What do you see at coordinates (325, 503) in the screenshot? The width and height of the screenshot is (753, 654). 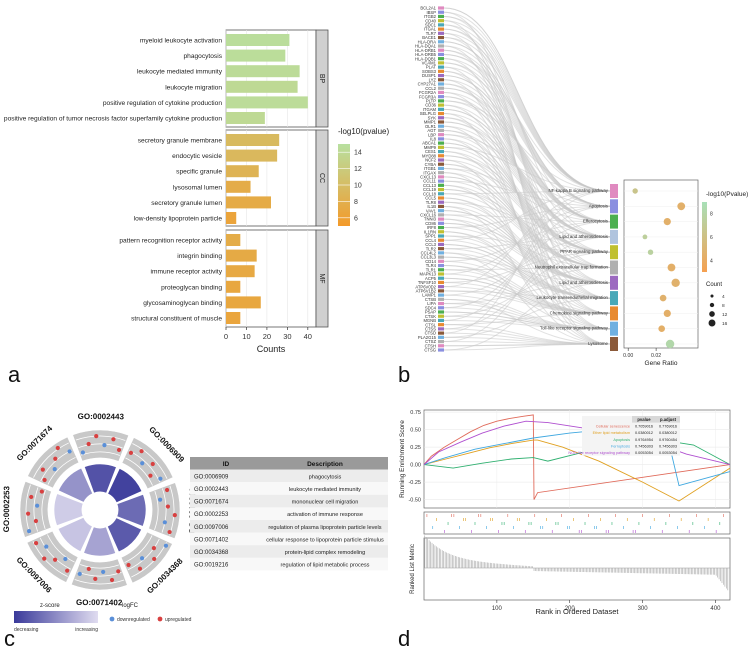 I see `panel-c-table-cell-desc: mononuclear cell migration` at bounding box center [325, 503].